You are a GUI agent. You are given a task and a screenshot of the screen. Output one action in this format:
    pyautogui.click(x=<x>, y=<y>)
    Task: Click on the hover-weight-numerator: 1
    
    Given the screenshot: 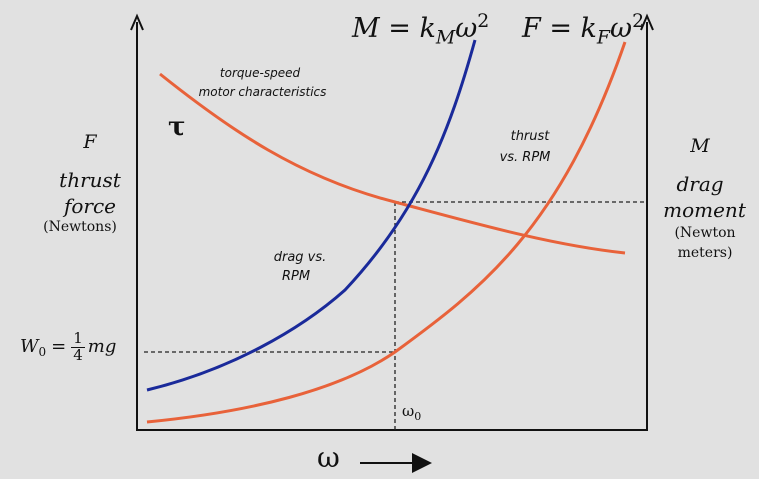 What is the action you would take?
    pyautogui.click(x=78, y=338)
    